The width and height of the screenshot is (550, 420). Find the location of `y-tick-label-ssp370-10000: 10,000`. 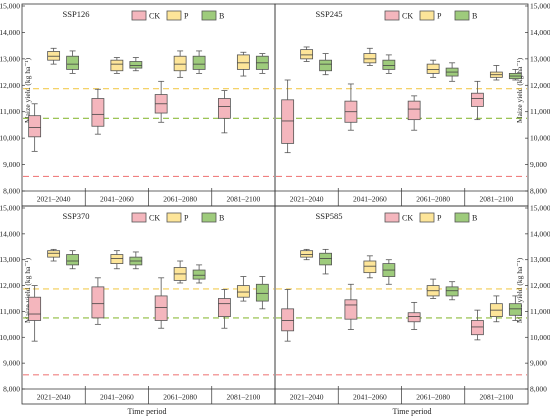

y-tick-label-ssp370-10000: 10,000 is located at coordinates (10, 337).